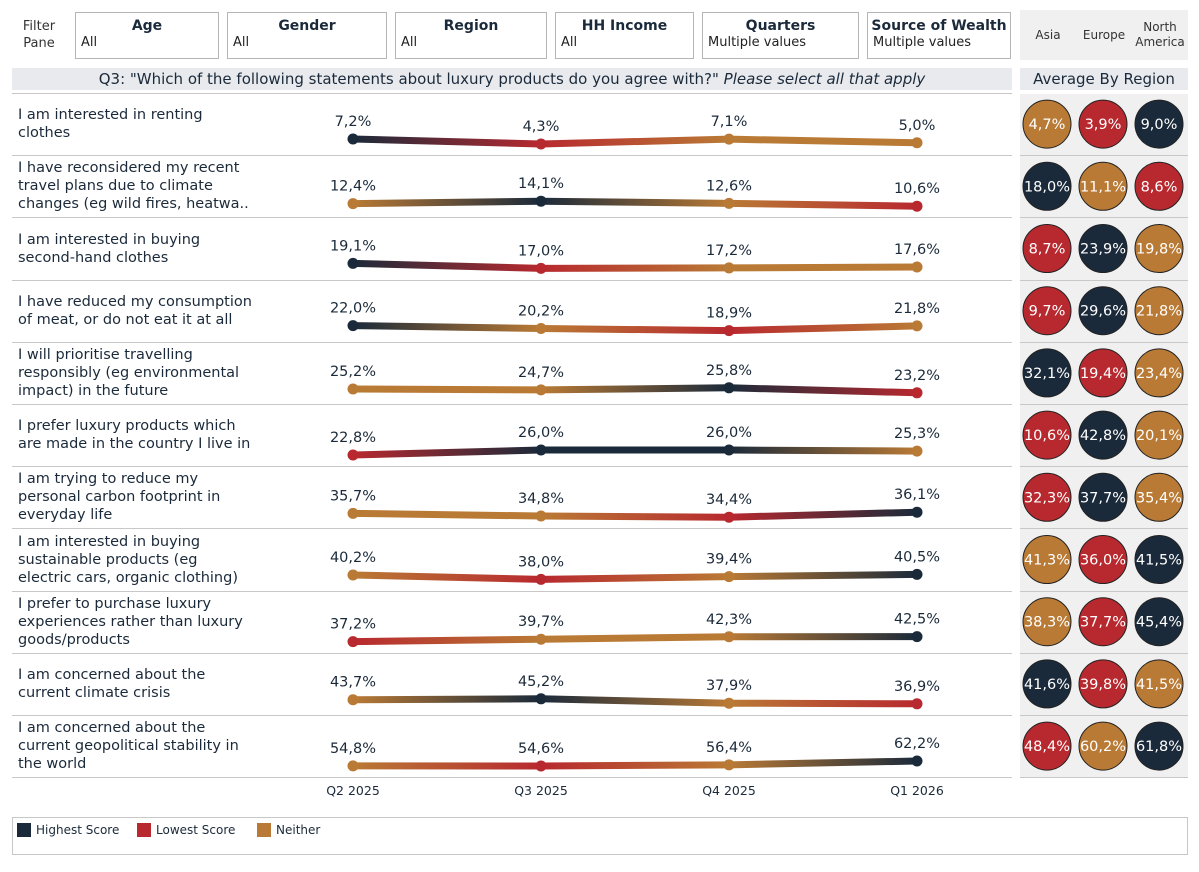 The image size is (1199, 872). What do you see at coordinates (147, 35) in the screenshot?
I see `filter-age: Age All` at bounding box center [147, 35].